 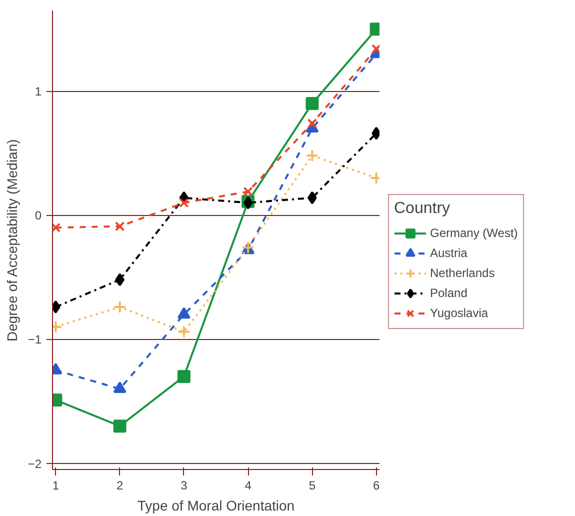 What do you see at coordinates (423, 209) in the screenshot?
I see `legend-title: Country` at bounding box center [423, 209].